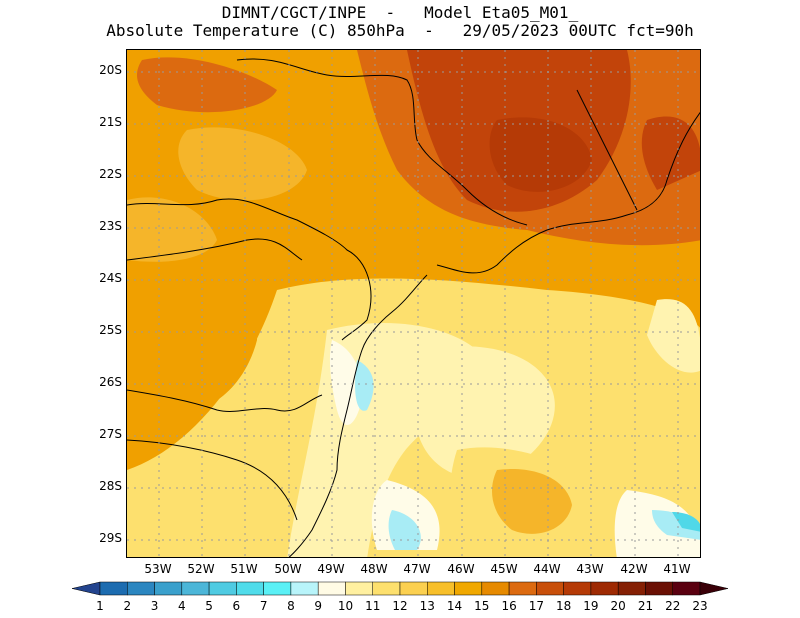  I want to click on colorbar: 1 2 3 4 5 6 7 8 9 10 11 12 13 14 15 16 17 18 19 20 21 22 23, so click(400, 597).